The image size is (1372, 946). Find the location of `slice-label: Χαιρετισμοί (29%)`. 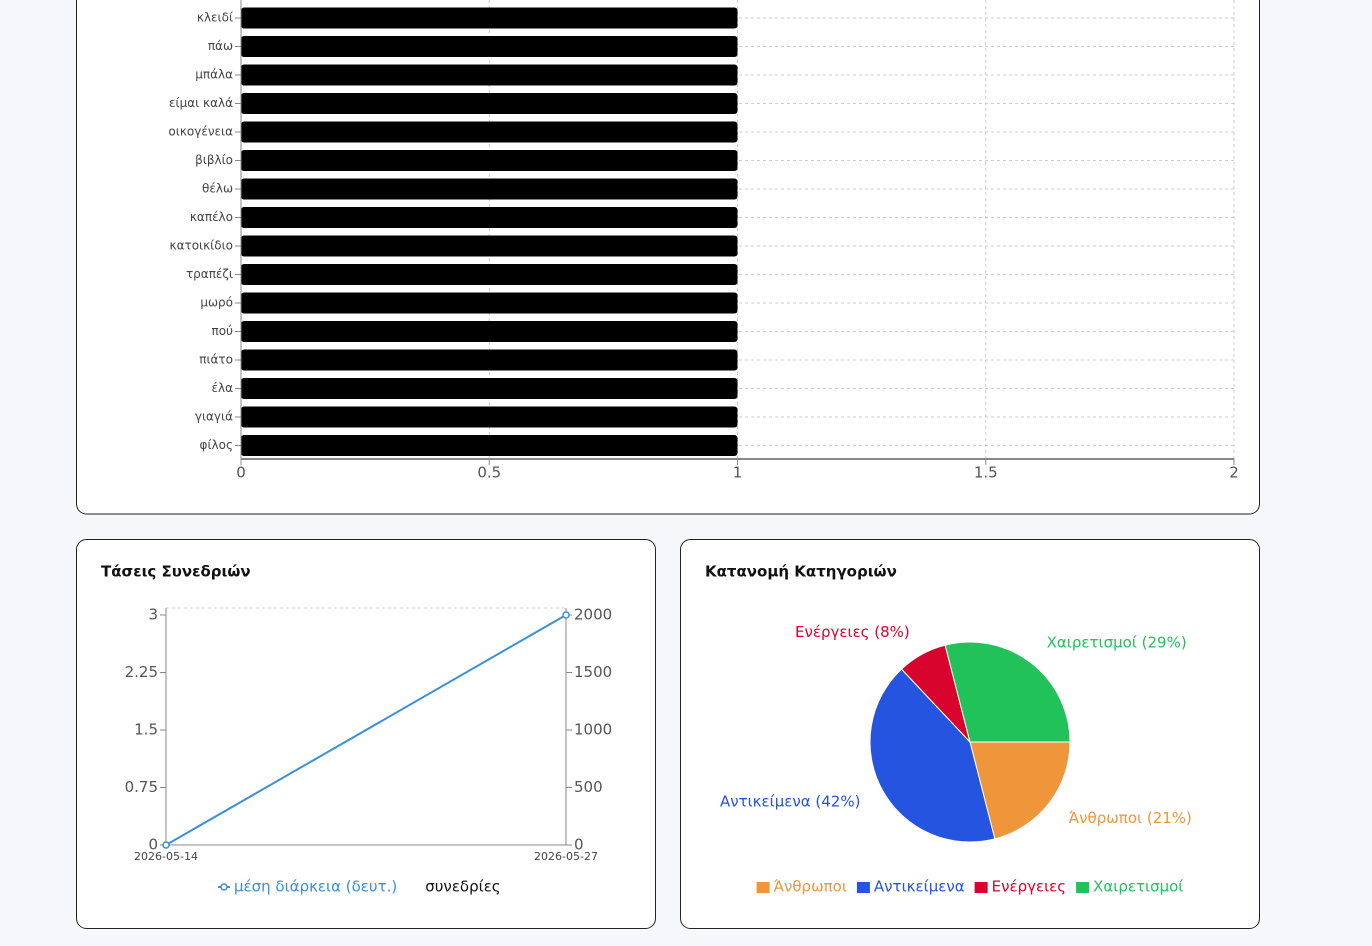

slice-label: Χαιρετισμοί (29%) is located at coordinates (1117, 643).